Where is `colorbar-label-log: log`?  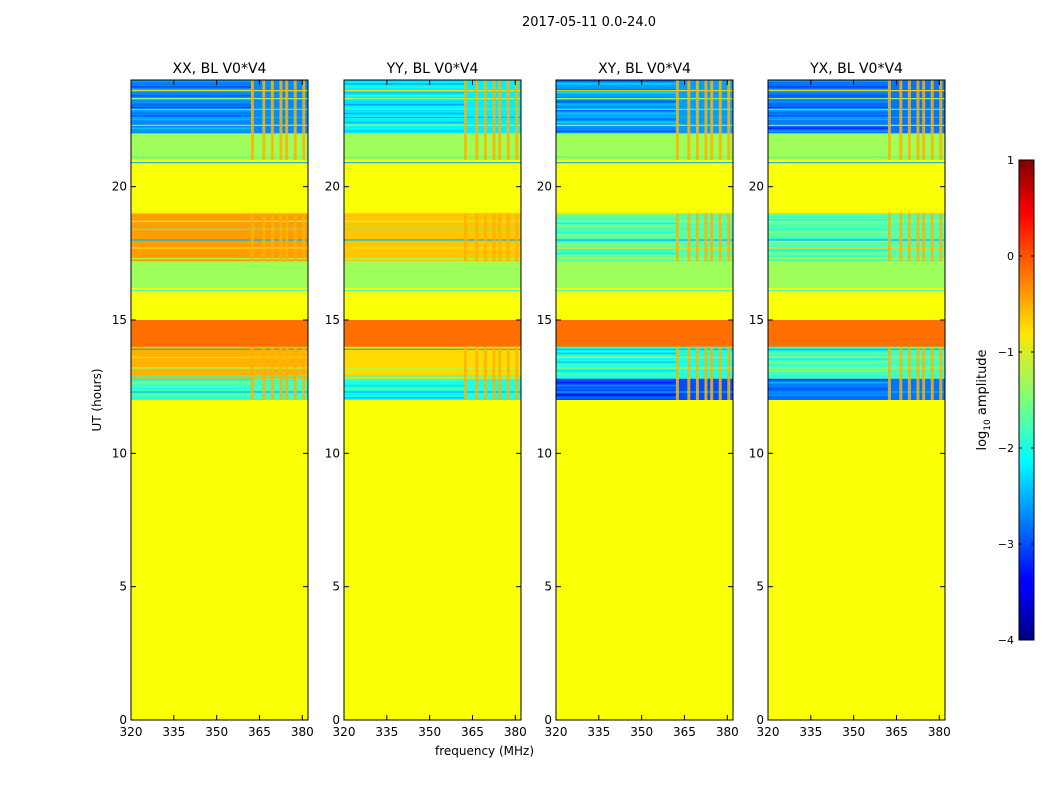 colorbar-label-log: log is located at coordinates (982, 441).